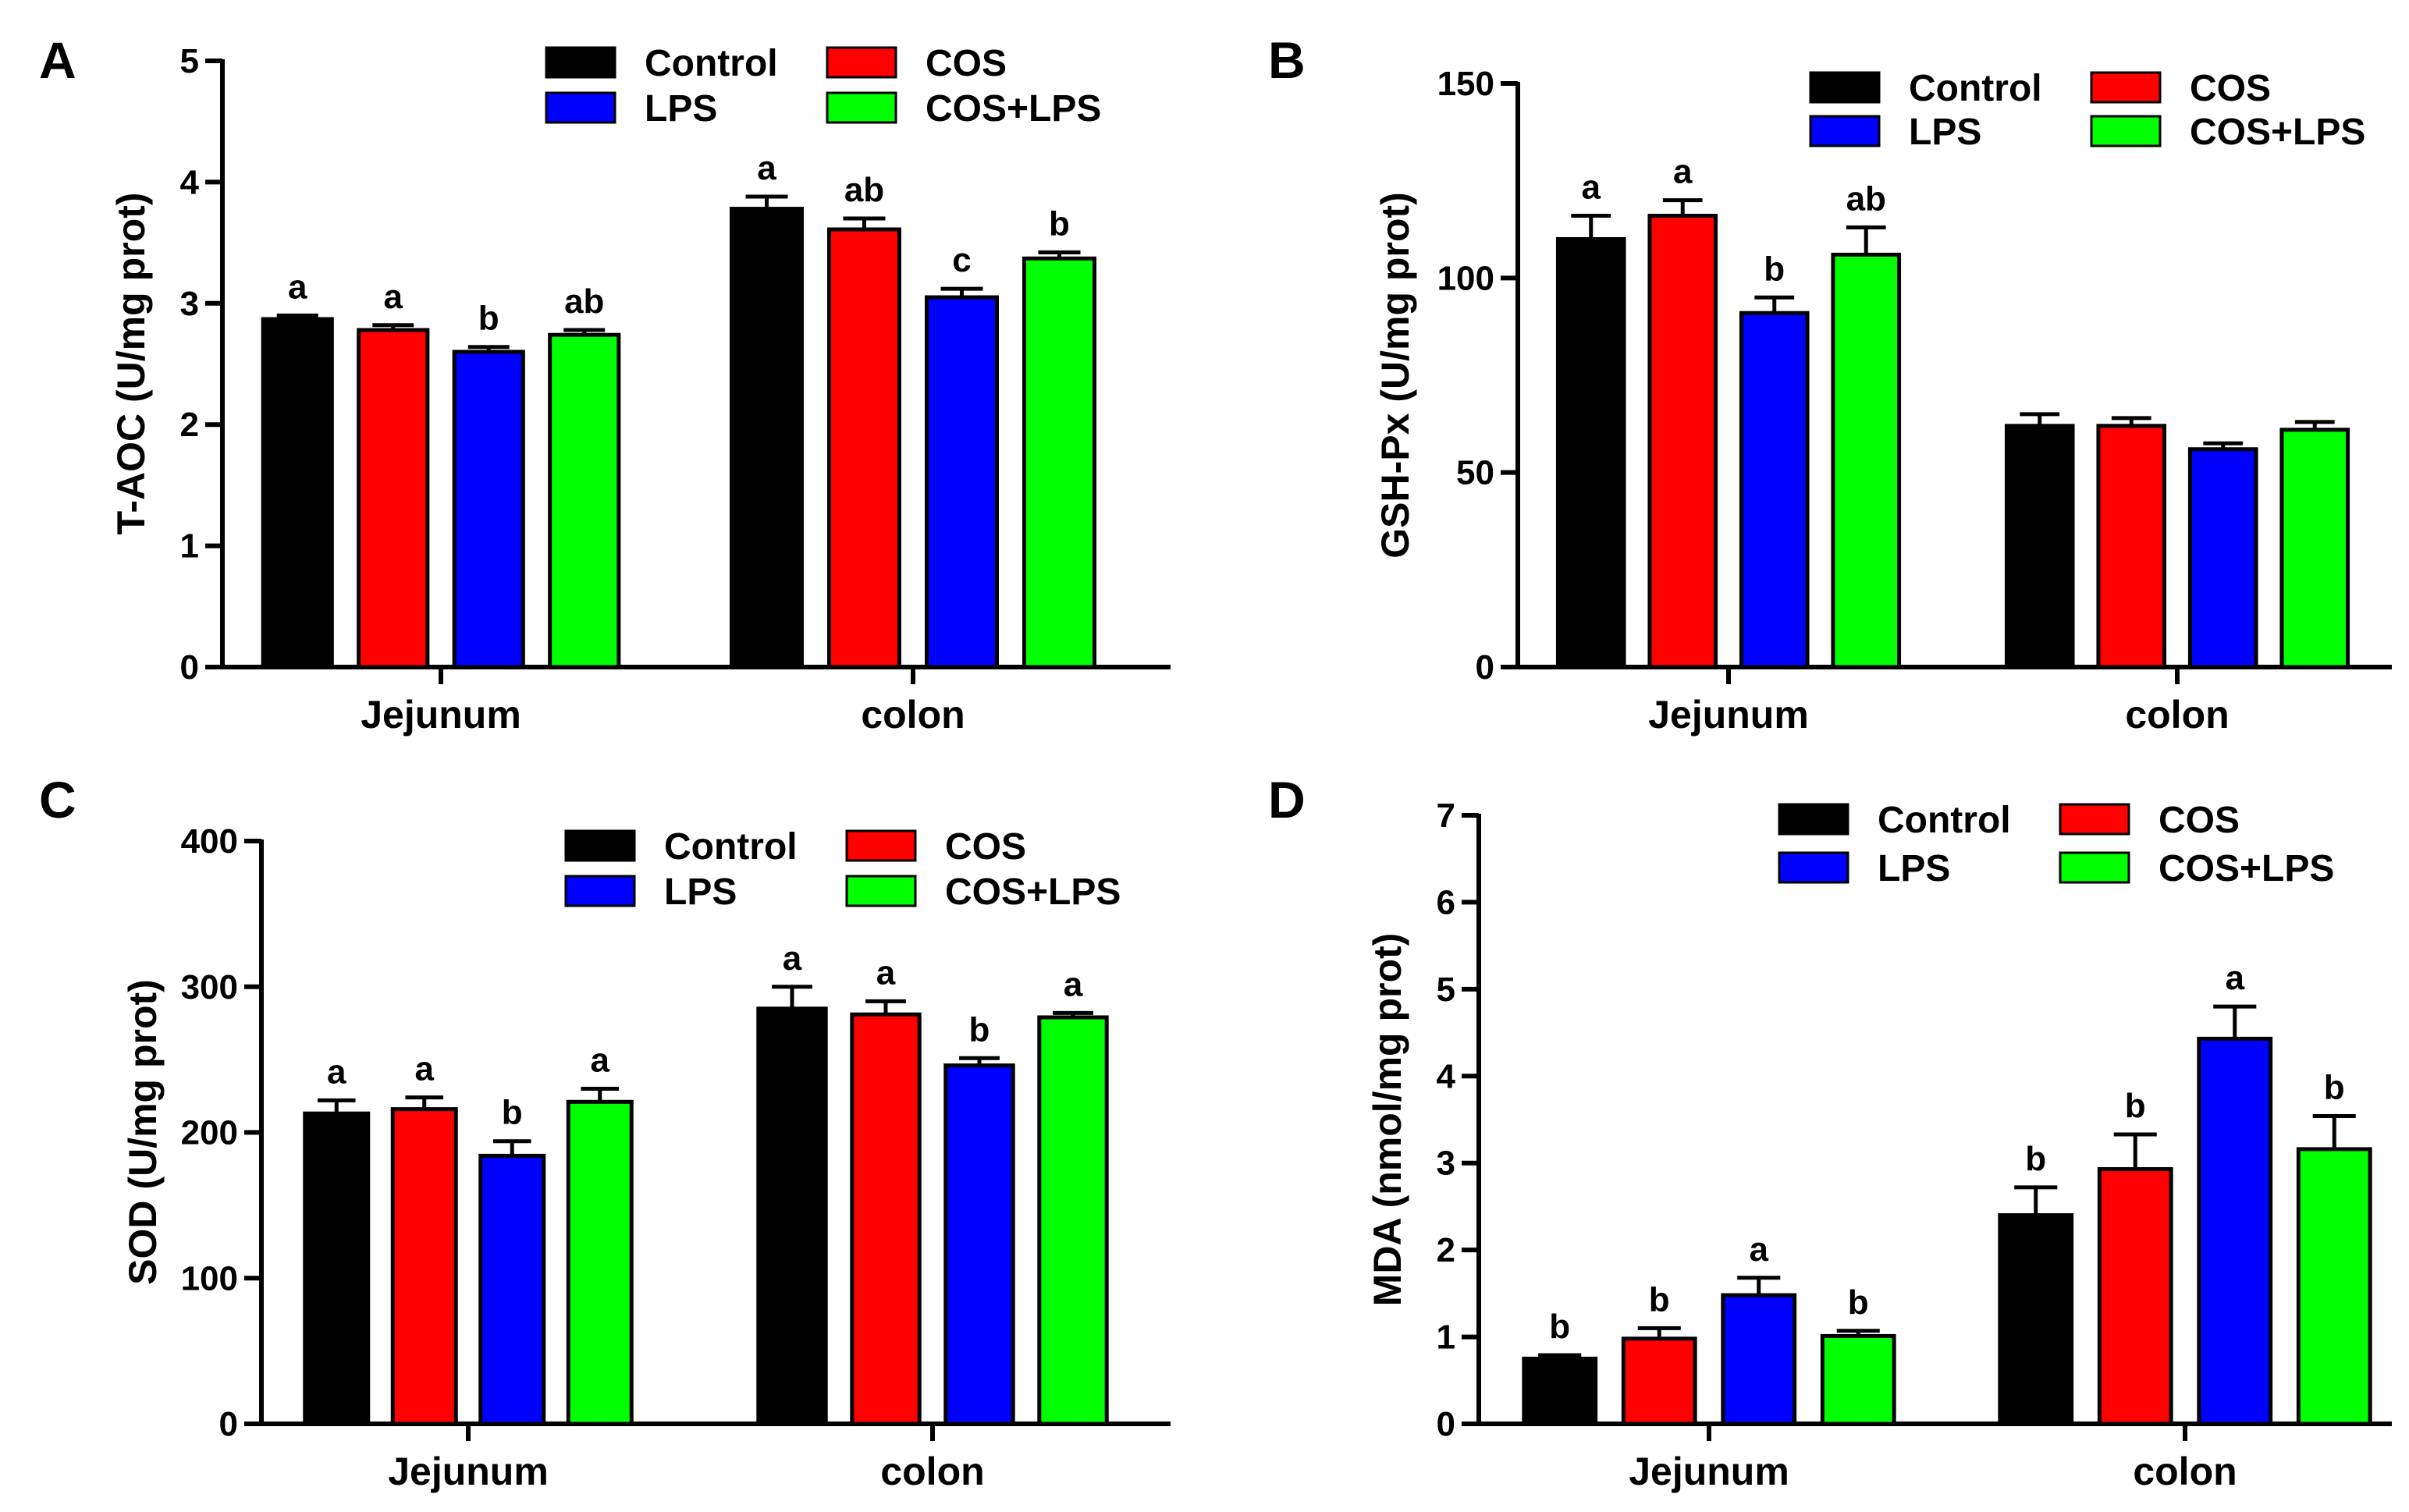 The height and width of the screenshot is (1512, 2409). What do you see at coordinates (1446, 1250) in the screenshot?
I see `y-tick-label: 2` at bounding box center [1446, 1250].